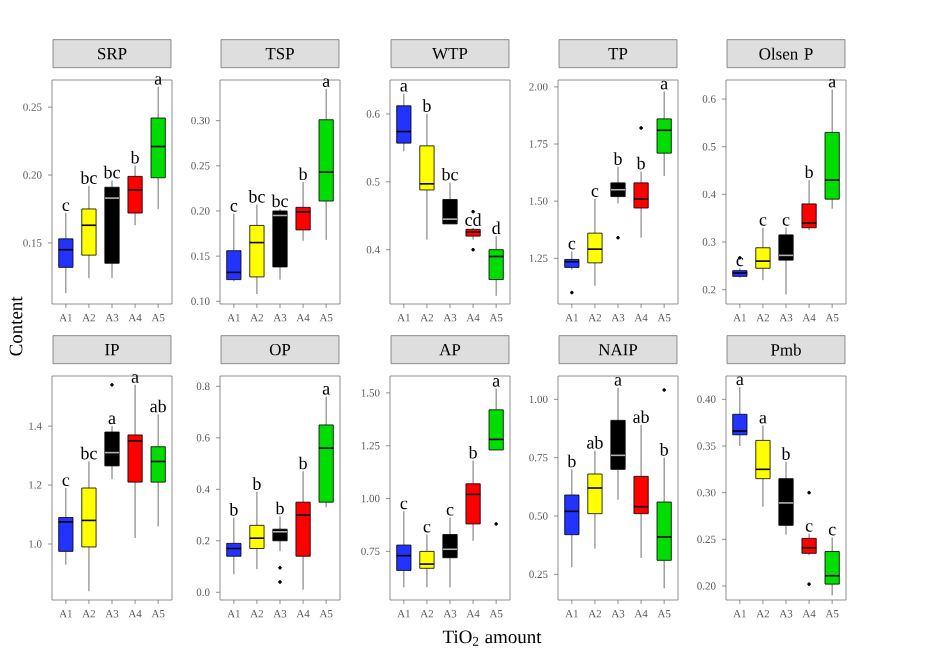 The image size is (948, 658). I want to click on chart-title: AP, so click(450, 350).